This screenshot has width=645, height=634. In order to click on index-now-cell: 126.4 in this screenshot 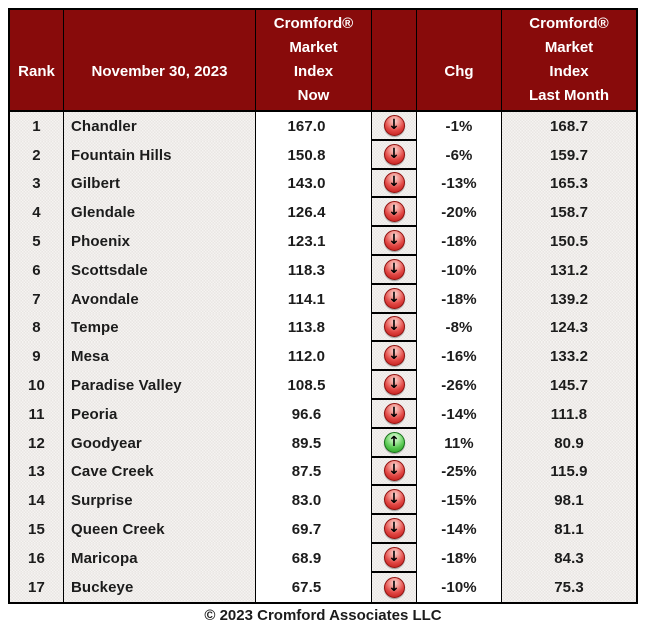, I will do `click(313, 213)`.